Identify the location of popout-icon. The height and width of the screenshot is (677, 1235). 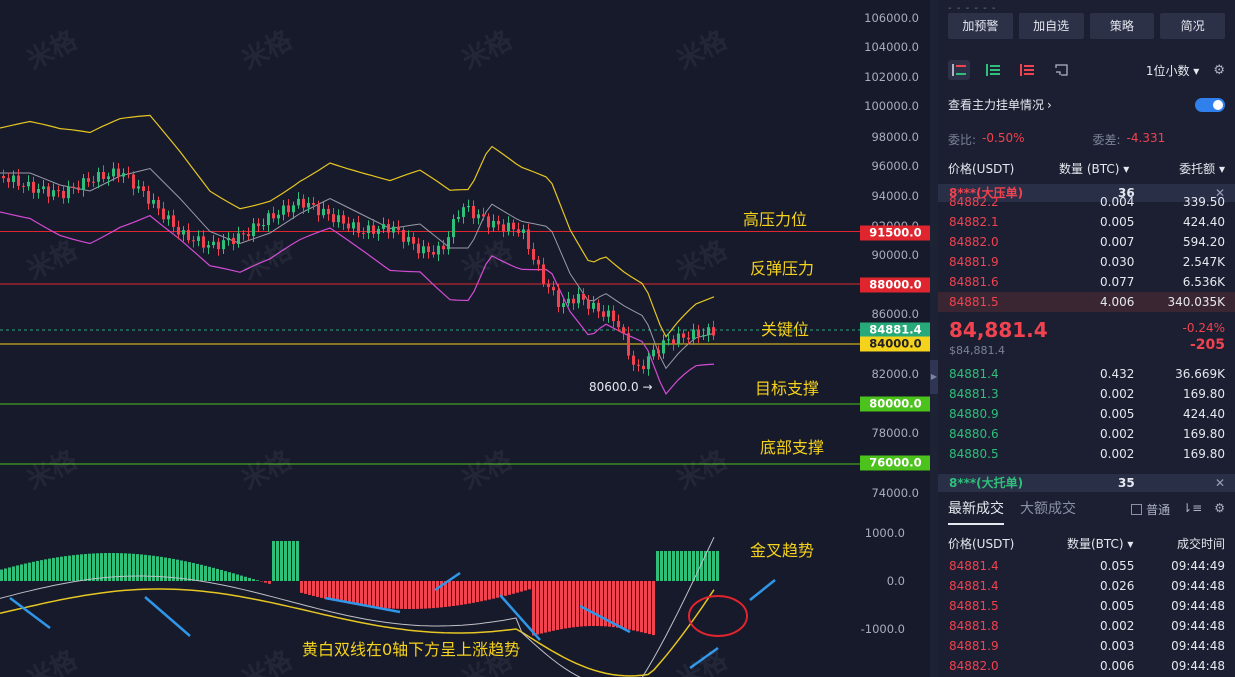
(1061, 70).